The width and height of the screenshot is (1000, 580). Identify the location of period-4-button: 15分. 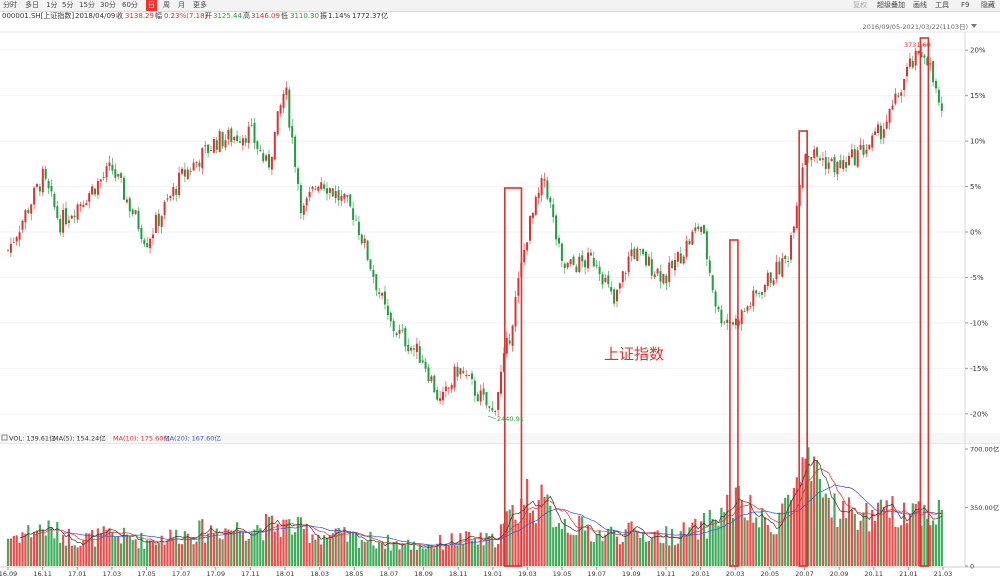
(87, 5).